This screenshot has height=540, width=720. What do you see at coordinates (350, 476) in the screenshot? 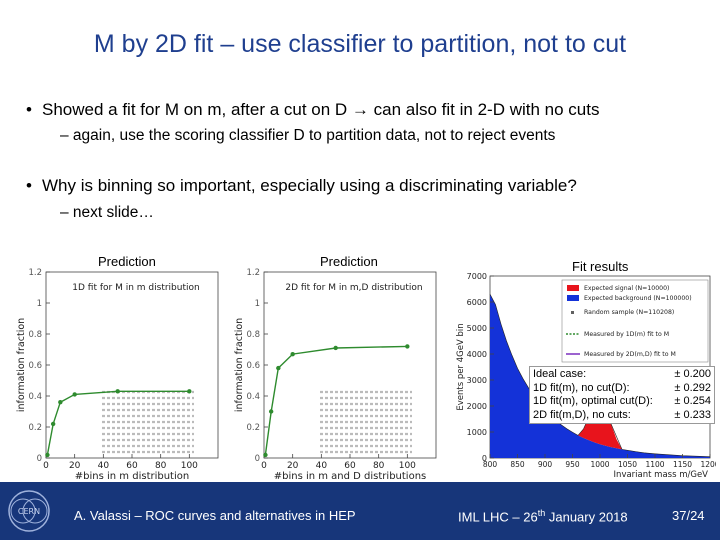
I see `x-axis-label: #bins in m and D distributions` at bounding box center [350, 476].